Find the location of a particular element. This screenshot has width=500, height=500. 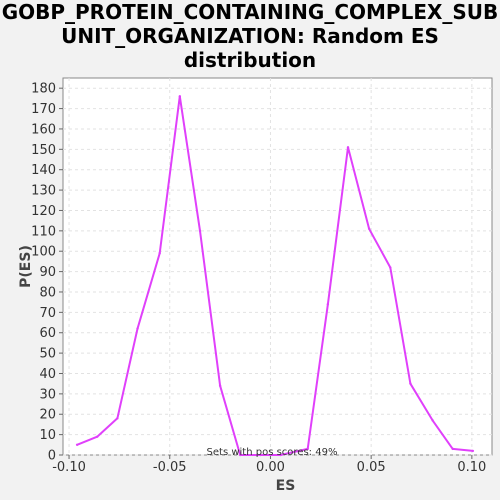

y-tick-label: 150 is located at coordinates (43, 150).